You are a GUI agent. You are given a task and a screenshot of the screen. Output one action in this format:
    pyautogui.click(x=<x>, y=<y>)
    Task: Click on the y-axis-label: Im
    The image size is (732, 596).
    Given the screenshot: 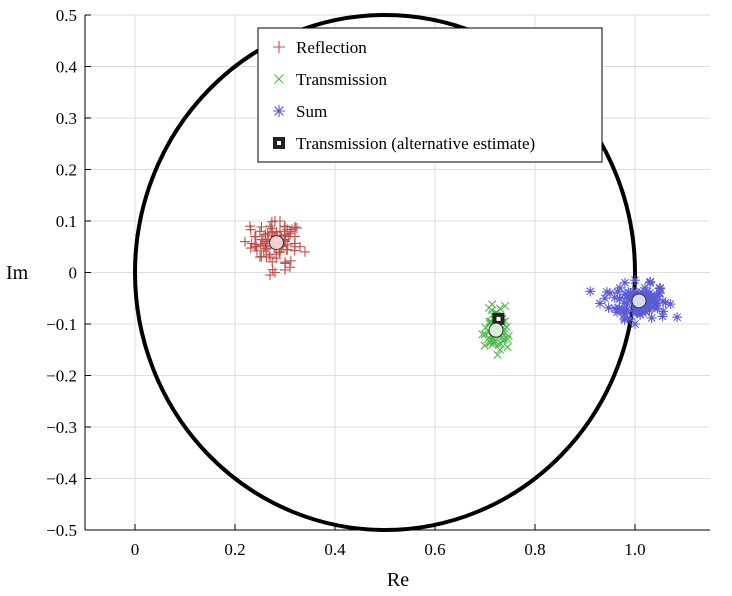 What is the action you would take?
    pyautogui.click(x=17, y=273)
    